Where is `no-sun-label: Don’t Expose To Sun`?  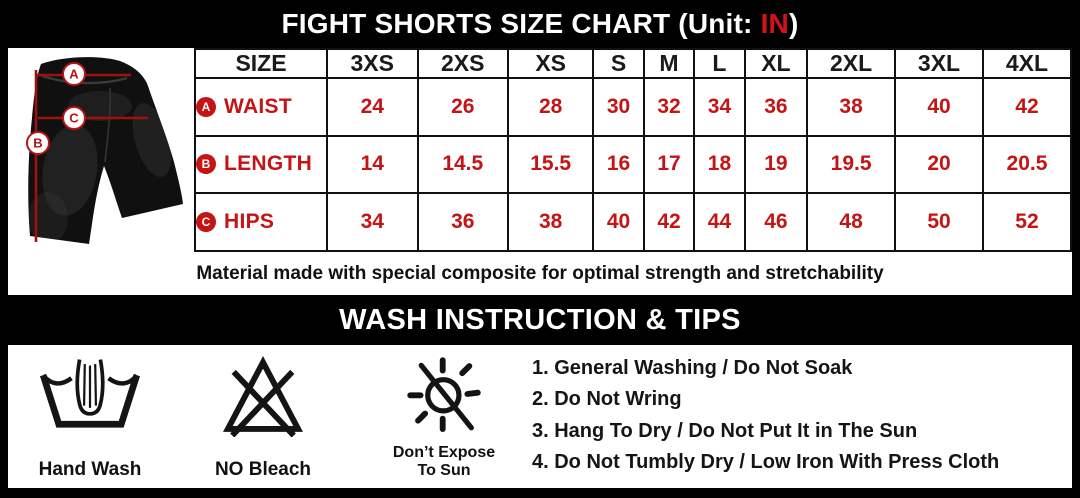
no-sun-label: Don’t Expose To Sun is located at coordinates (444, 462).